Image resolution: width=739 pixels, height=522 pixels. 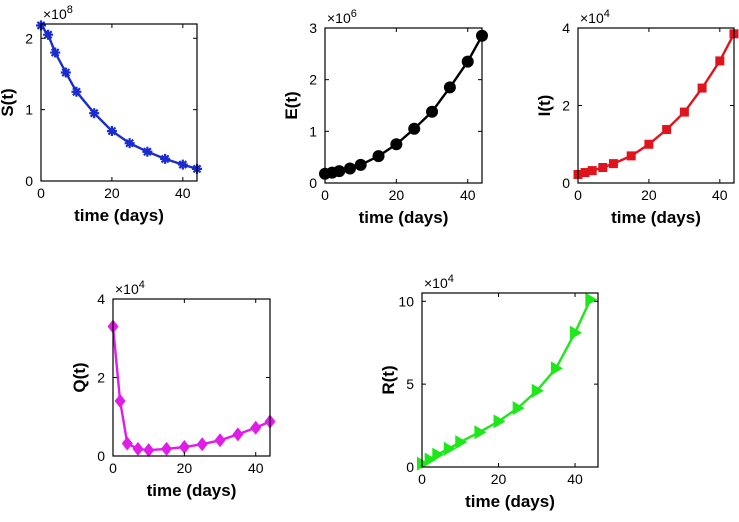 I want to click on y-axis-label: Q(t), so click(x=79, y=377).